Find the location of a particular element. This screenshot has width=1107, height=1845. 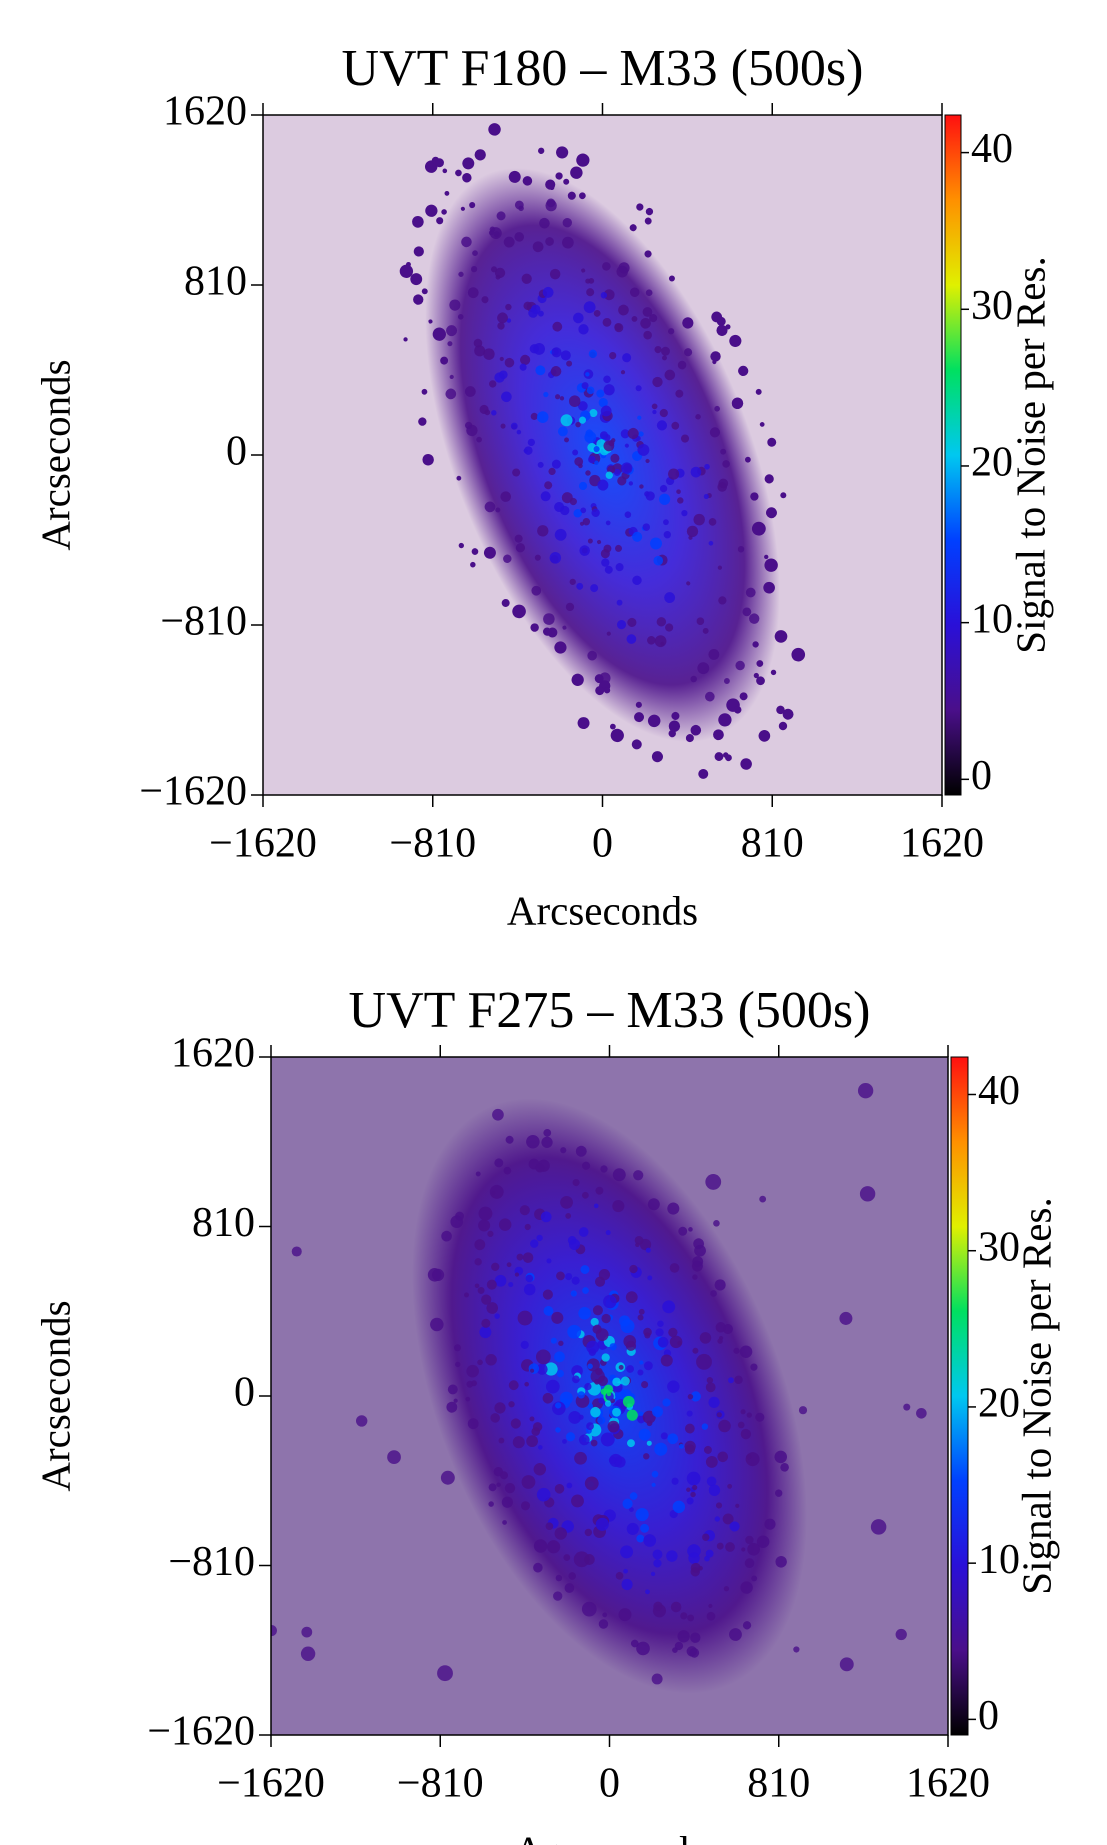

colorbar-label: Signal to Noise per Res. is located at coordinates (1036, 1395).